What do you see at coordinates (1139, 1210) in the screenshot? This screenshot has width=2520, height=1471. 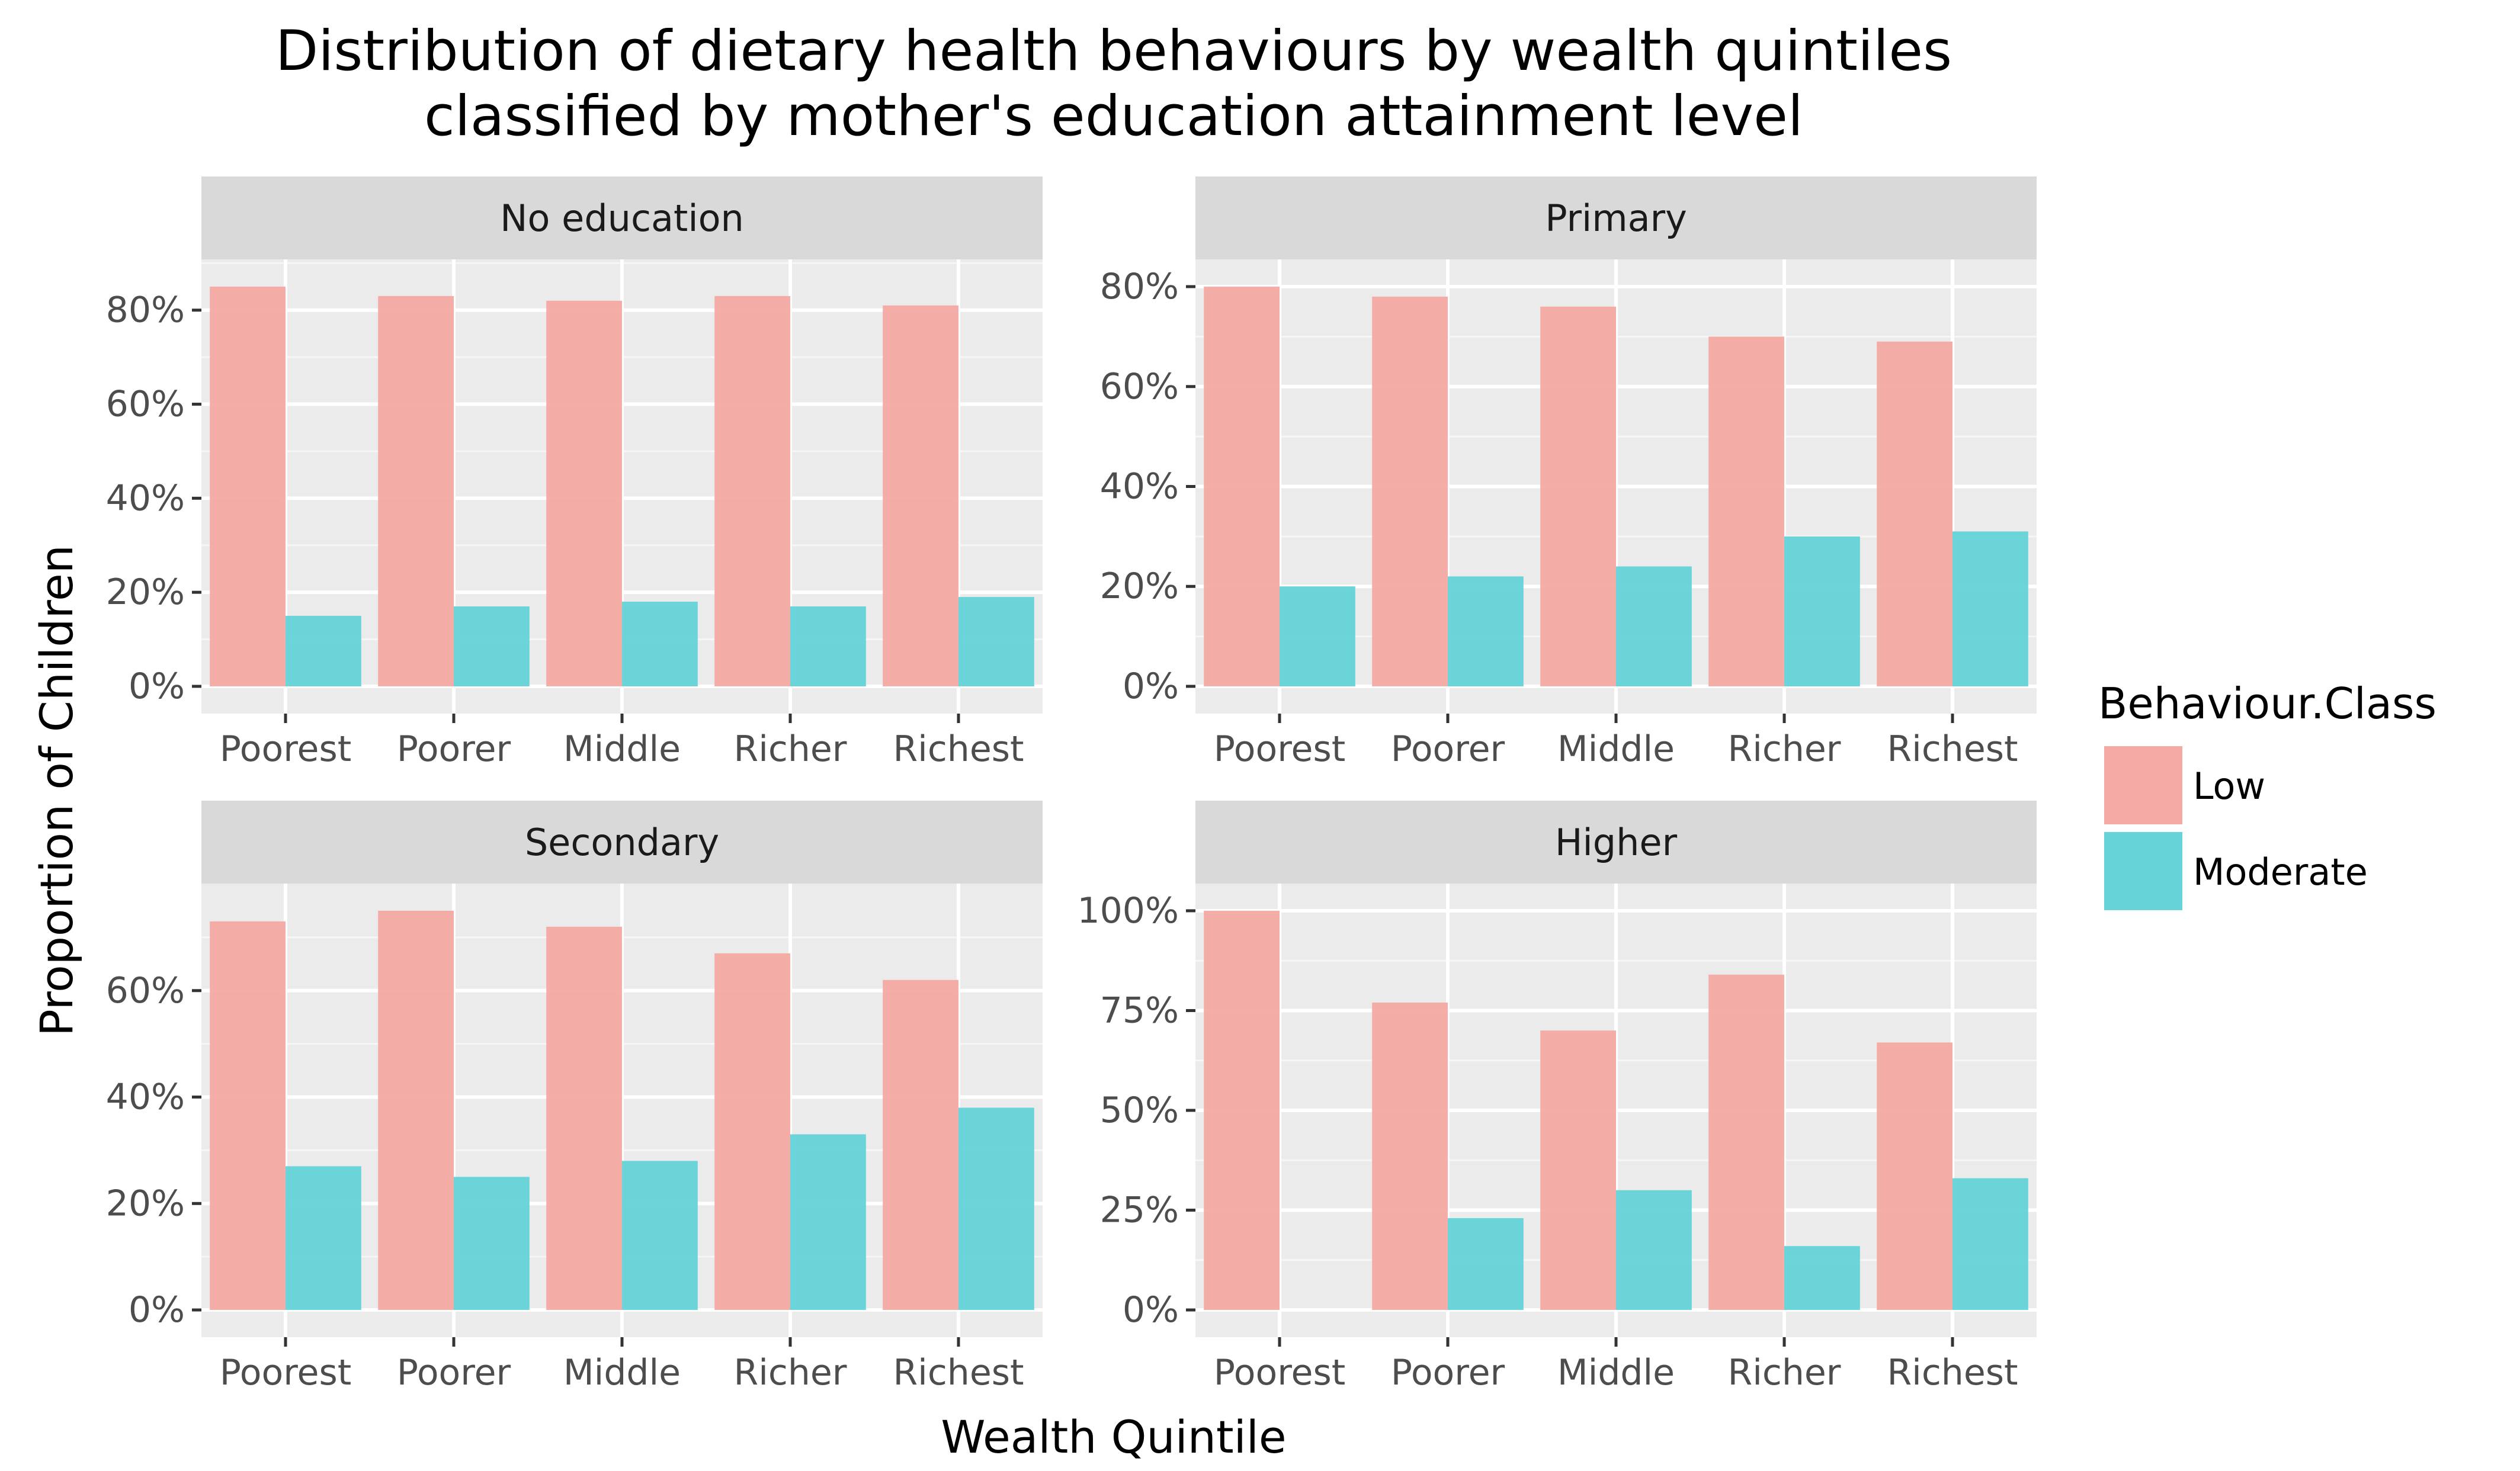 I see `y-tick-label: 25%` at bounding box center [1139, 1210].